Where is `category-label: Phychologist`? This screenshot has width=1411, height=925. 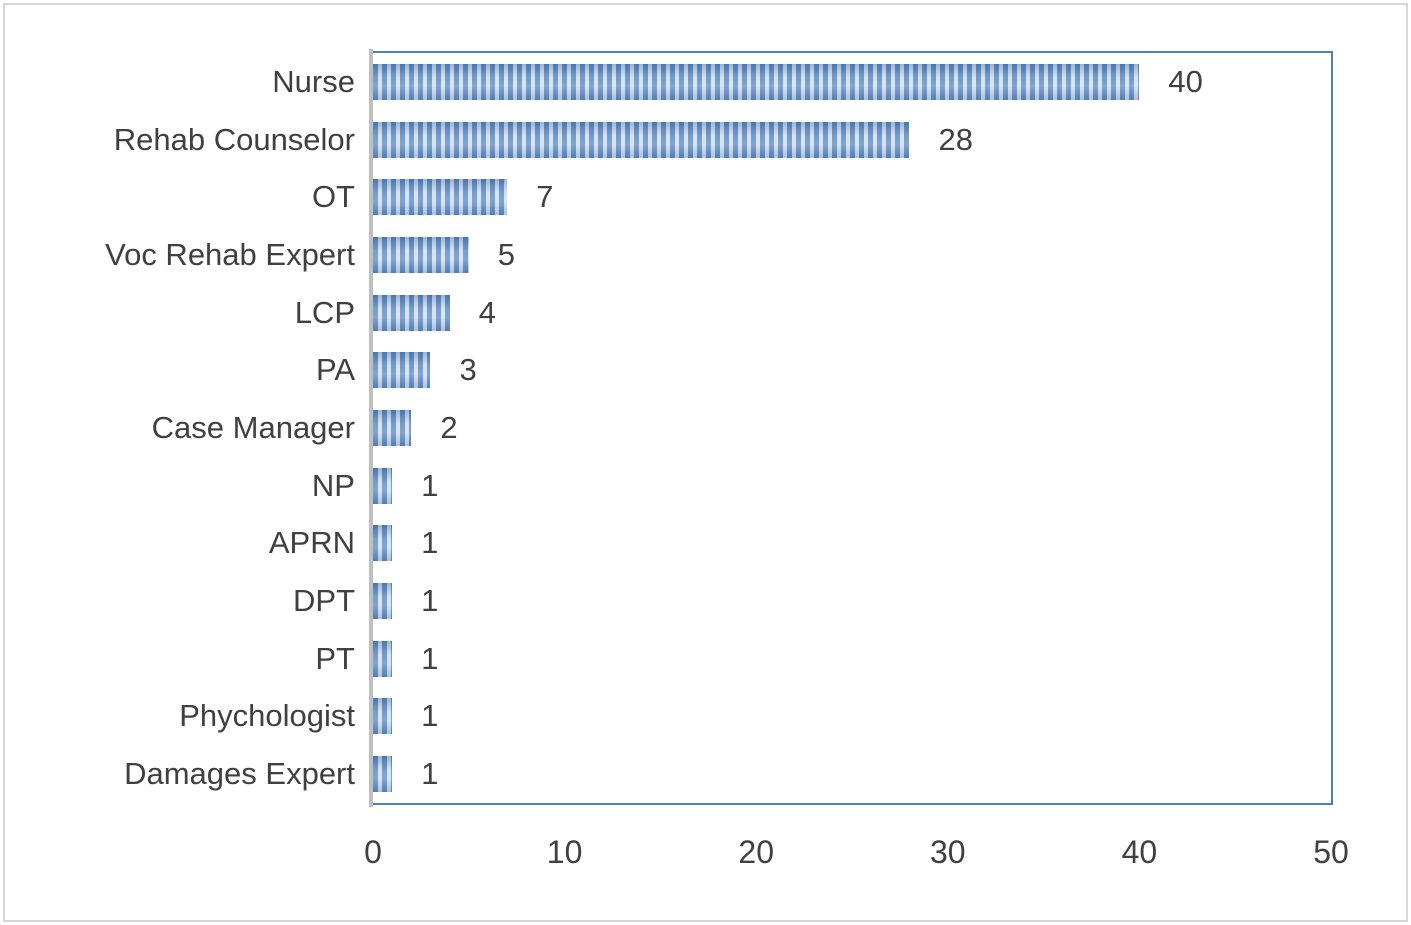
category-label: Phychologist is located at coordinates (267, 716).